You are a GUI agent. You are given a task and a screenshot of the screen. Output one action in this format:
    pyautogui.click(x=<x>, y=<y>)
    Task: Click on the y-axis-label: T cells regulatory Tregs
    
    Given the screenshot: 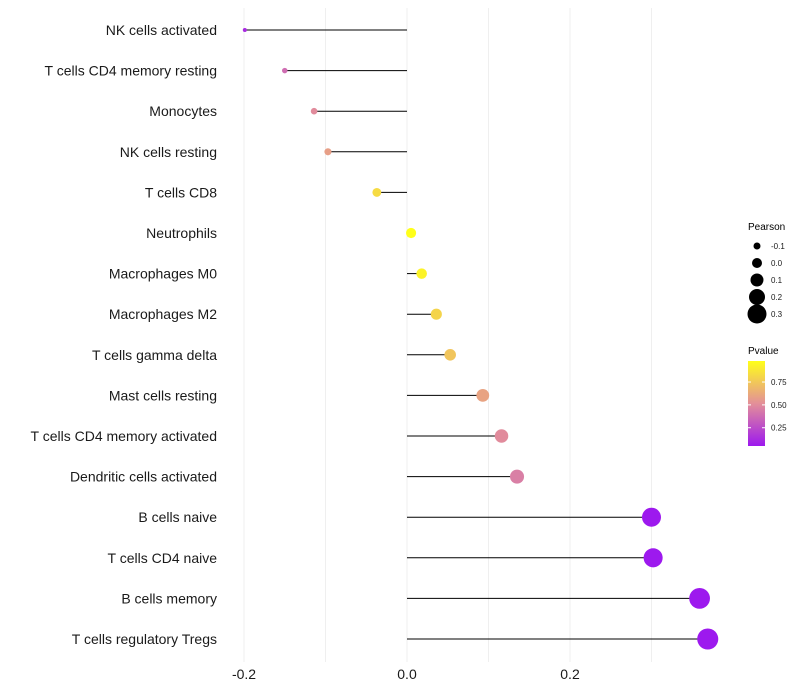 What is the action you would take?
    pyautogui.click(x=144, y=639)
    